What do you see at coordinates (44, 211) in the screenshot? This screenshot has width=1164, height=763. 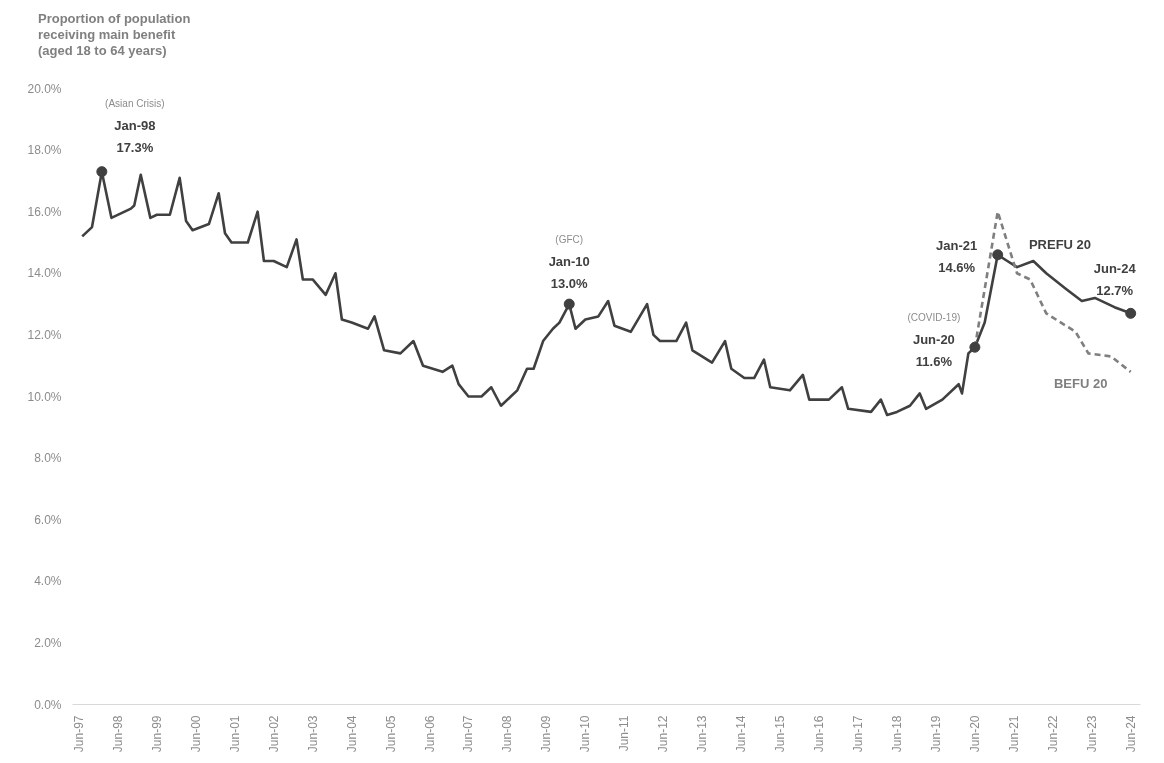 I see `y-tick-label: 16.0%` at bounding box center [44, 211].